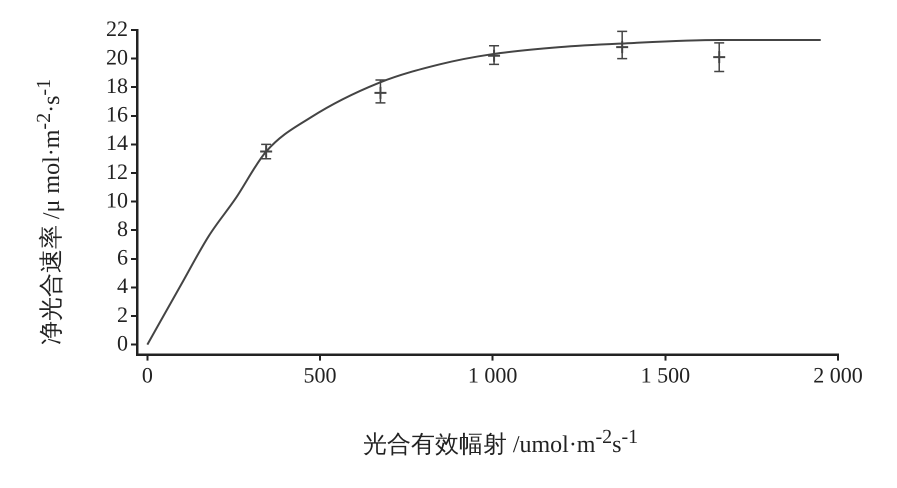 This screenshot has height=488, width=897. What do you see at coordinates (665, 375) in the screenshot?
I see `x-tick-label: 1 500` at bounding box center [665, 375].